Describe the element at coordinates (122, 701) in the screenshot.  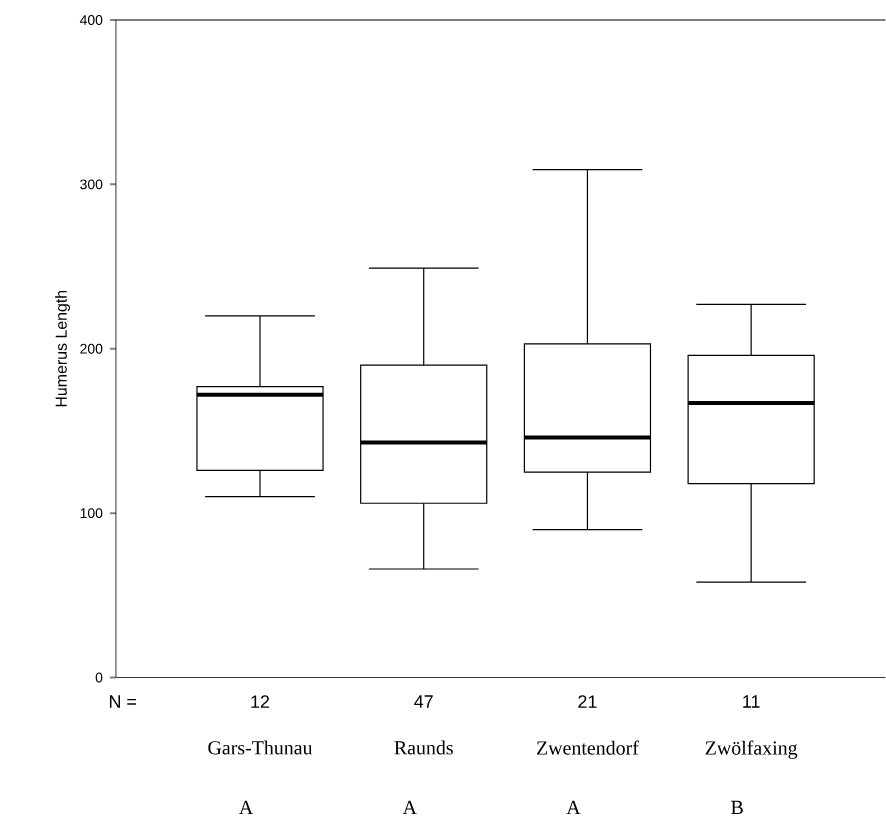
I see `text: N =` at that location.